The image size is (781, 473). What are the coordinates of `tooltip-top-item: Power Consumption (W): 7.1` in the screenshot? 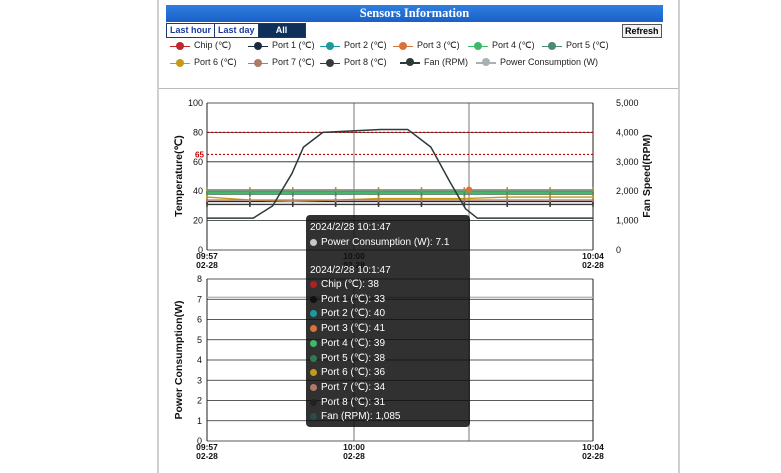 It's located at (379, 242).